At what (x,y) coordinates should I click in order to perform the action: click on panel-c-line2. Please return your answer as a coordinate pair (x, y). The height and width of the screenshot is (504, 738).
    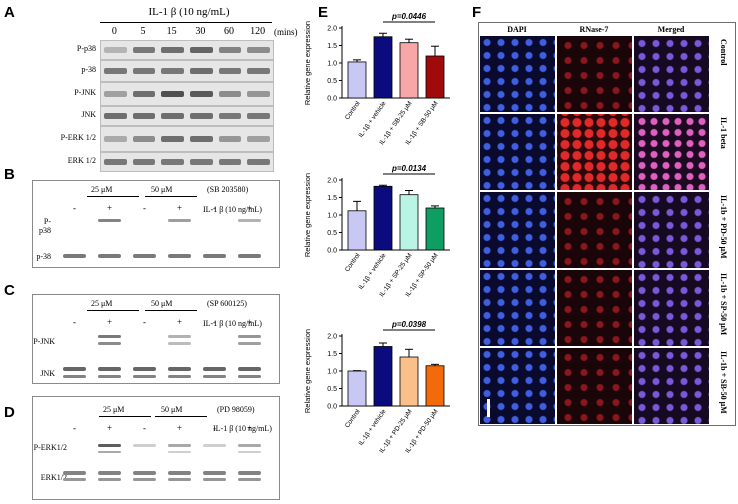
    Looking at the image, I should click on (171, 310).